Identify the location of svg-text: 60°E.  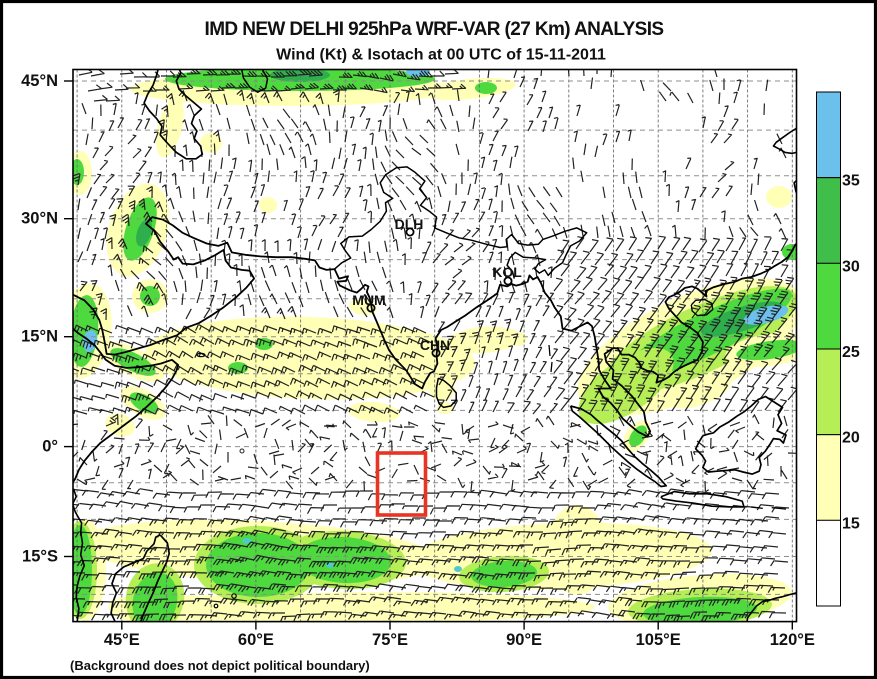
(256, 640).